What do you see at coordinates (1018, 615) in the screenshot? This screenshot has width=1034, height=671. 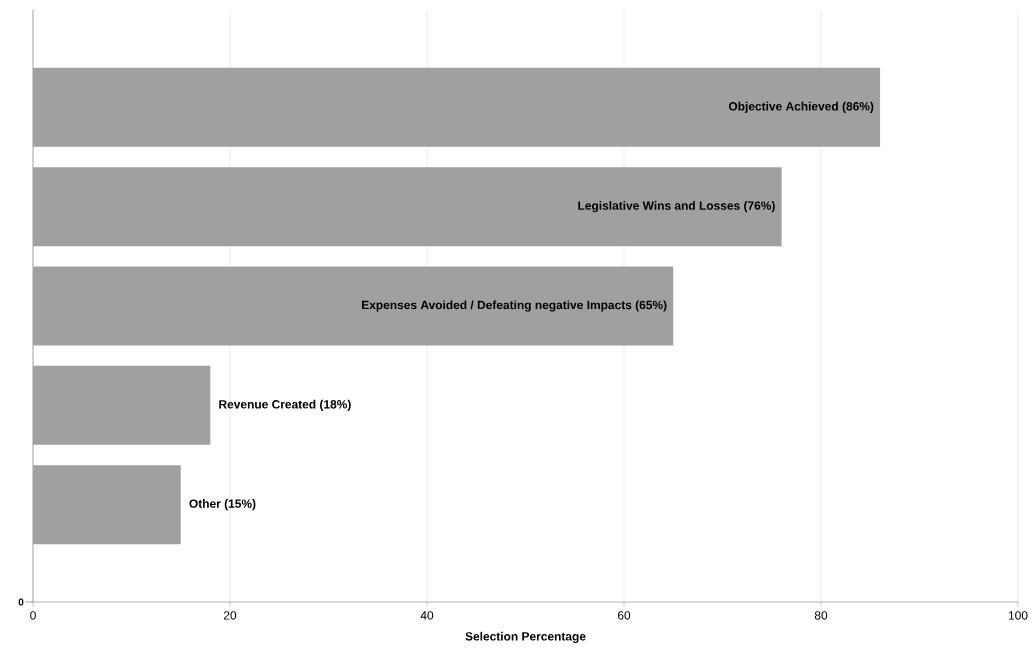 I see `x-tick-label: 100` at bounding box center [1018, 615].